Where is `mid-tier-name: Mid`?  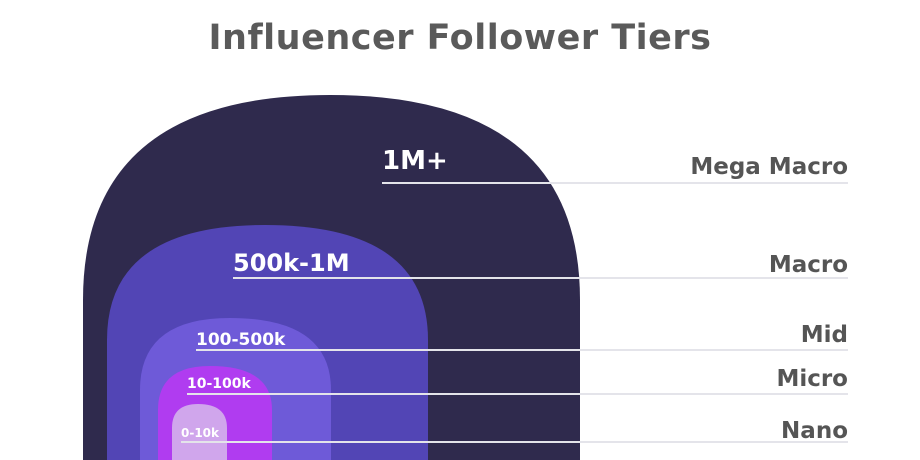
mid-tier-name: Mid is located at coordinates (824, 335).